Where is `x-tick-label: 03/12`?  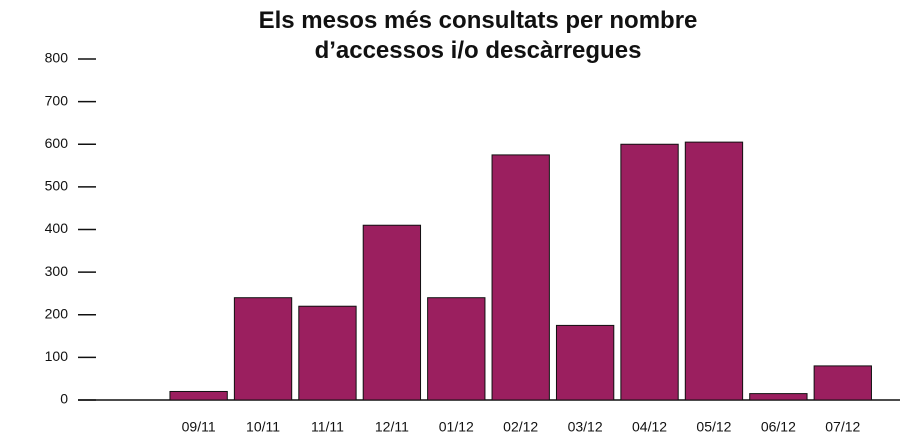
x-tick-label: 03/12 is located at coordinates (585, 427).